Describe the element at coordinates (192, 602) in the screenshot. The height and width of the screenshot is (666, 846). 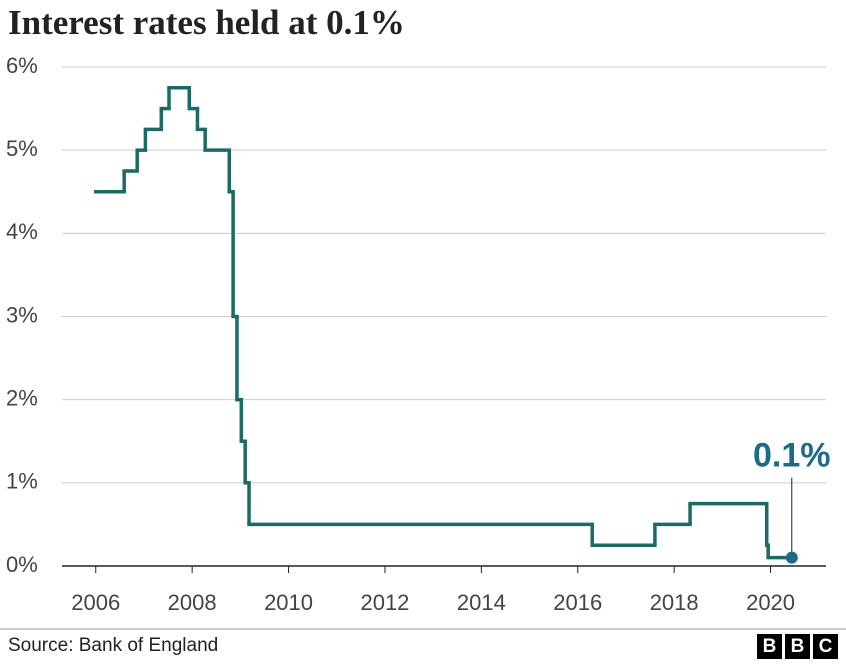
I see `x-tick-label: 2008` at that location.